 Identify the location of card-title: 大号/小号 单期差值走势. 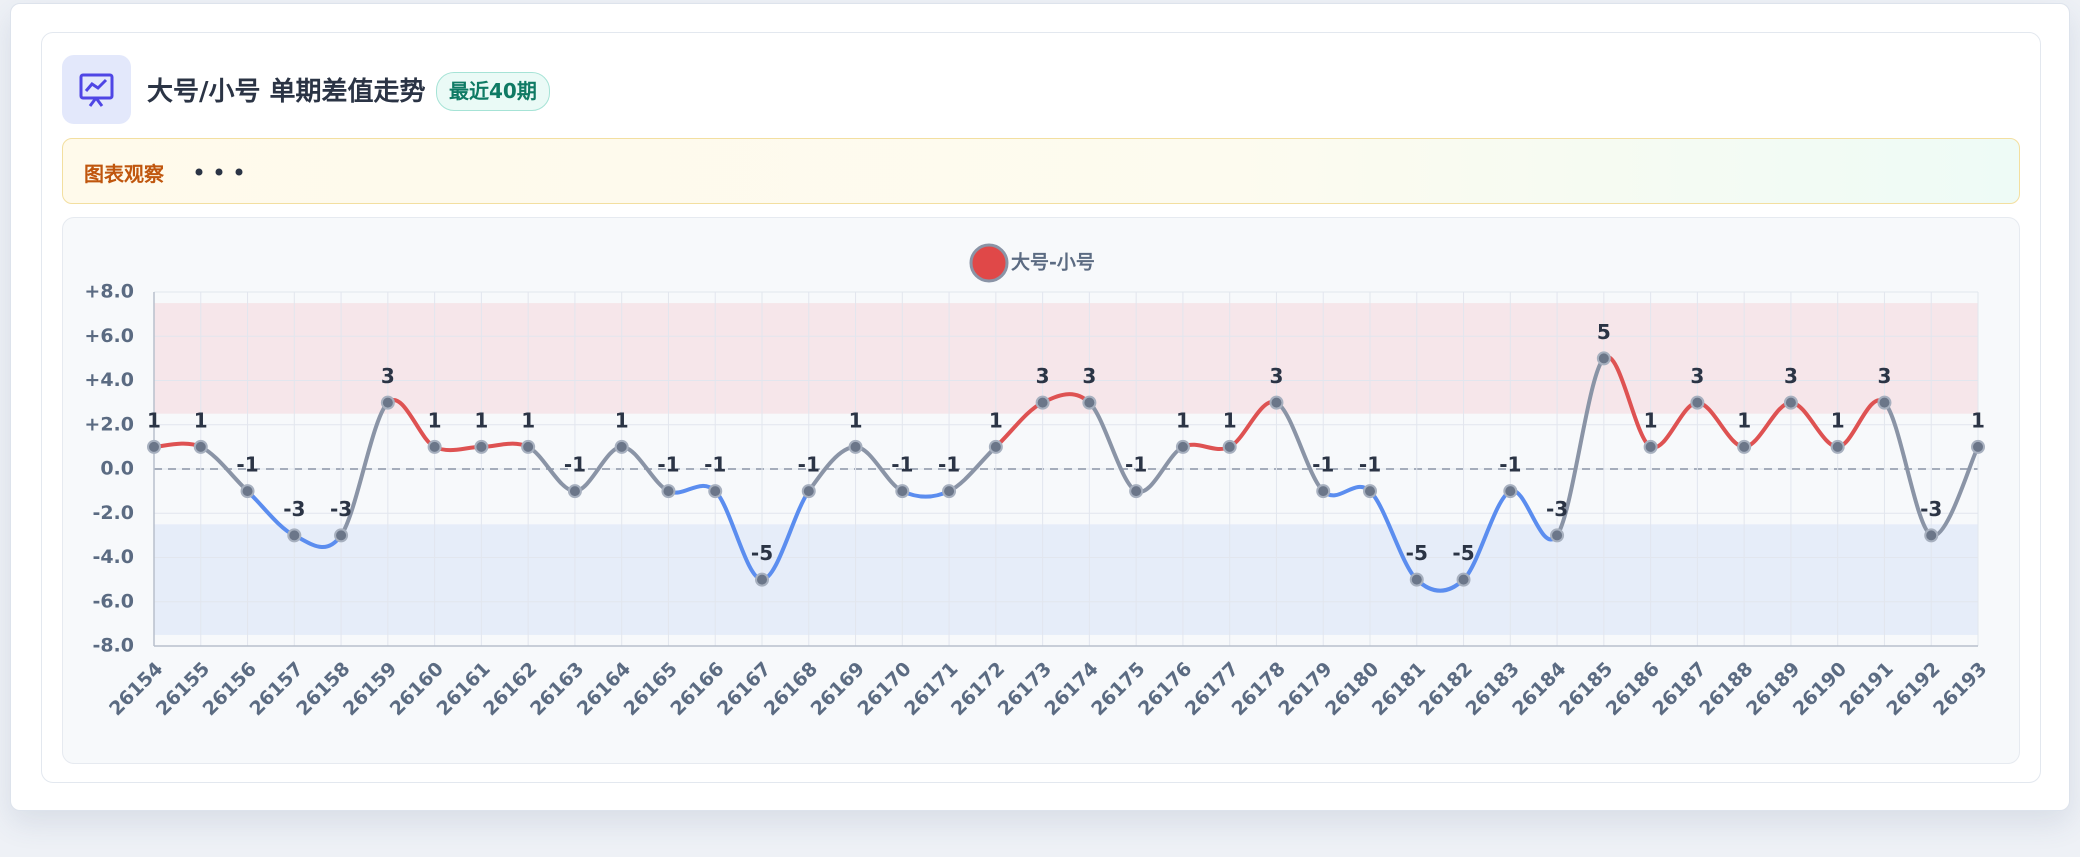
(286, 92).